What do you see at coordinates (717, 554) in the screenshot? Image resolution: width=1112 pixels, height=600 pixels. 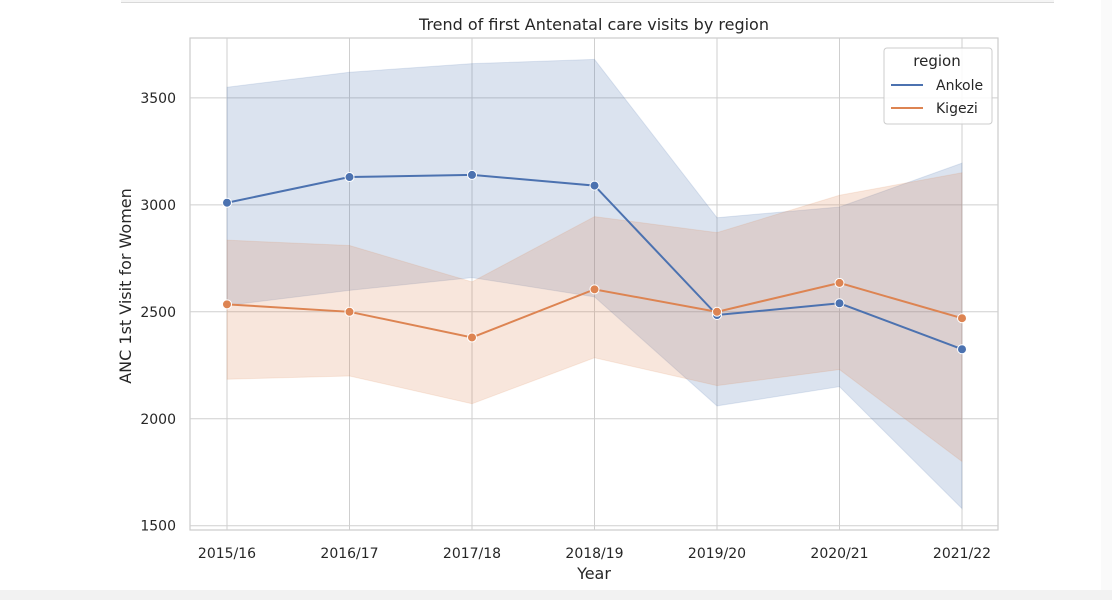 I see `x-tick-label: 2019/20` at bounding box center [717, 554].